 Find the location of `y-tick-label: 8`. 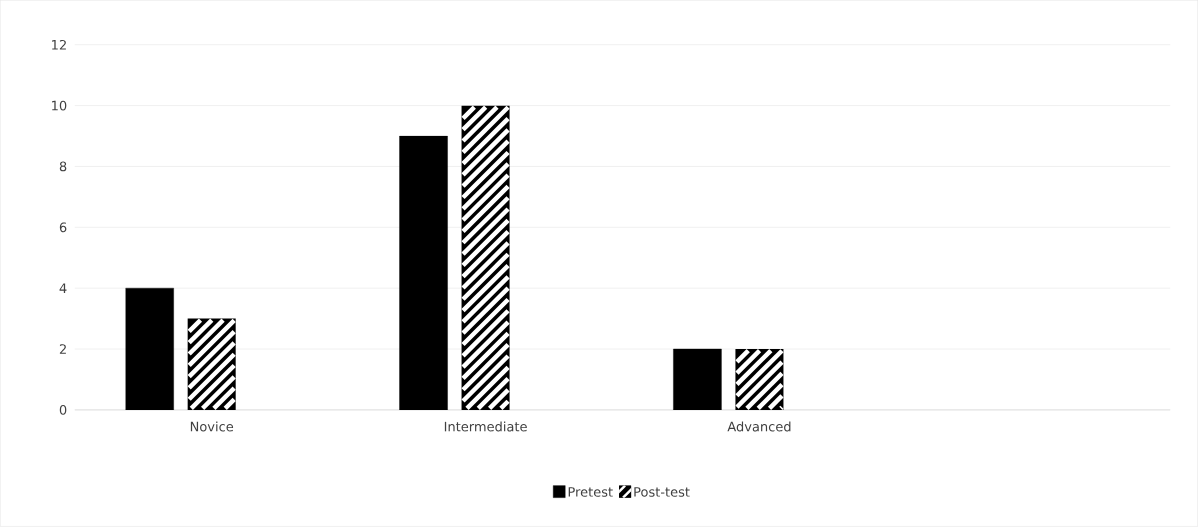

y-tick-label: 8 is located at coordinates (63, 166).